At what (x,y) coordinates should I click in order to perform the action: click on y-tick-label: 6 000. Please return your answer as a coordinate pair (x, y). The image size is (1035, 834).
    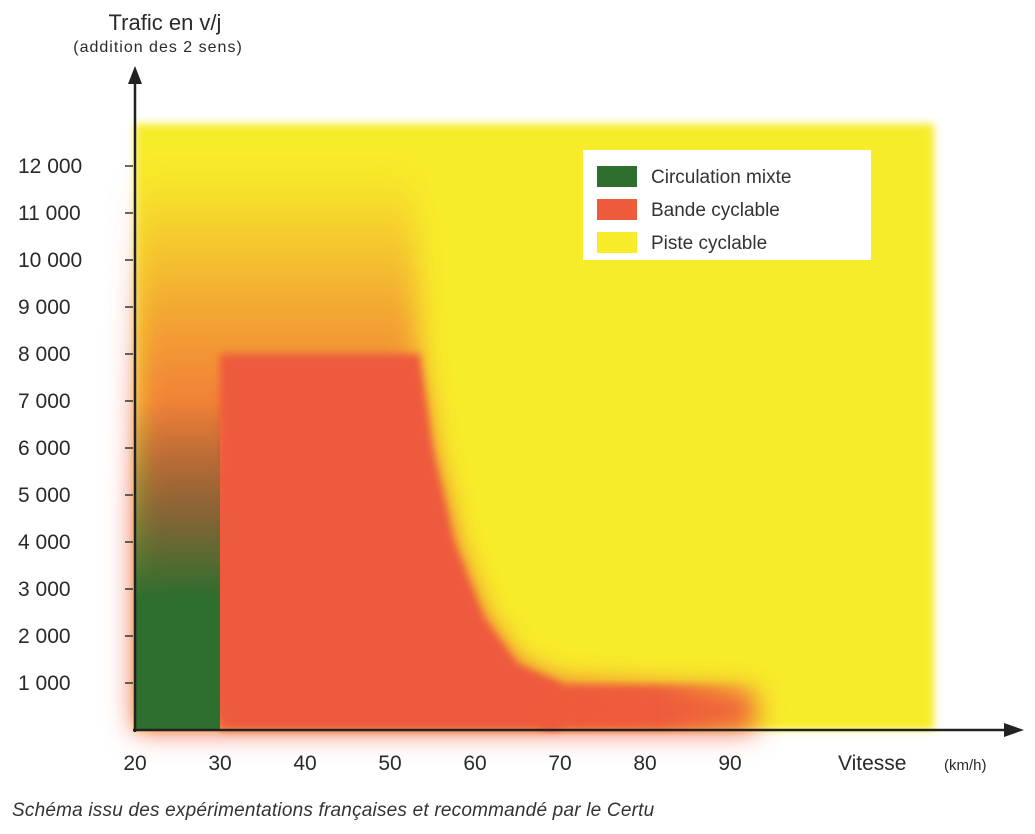
    Looking at the image, I should click on (44, 448).